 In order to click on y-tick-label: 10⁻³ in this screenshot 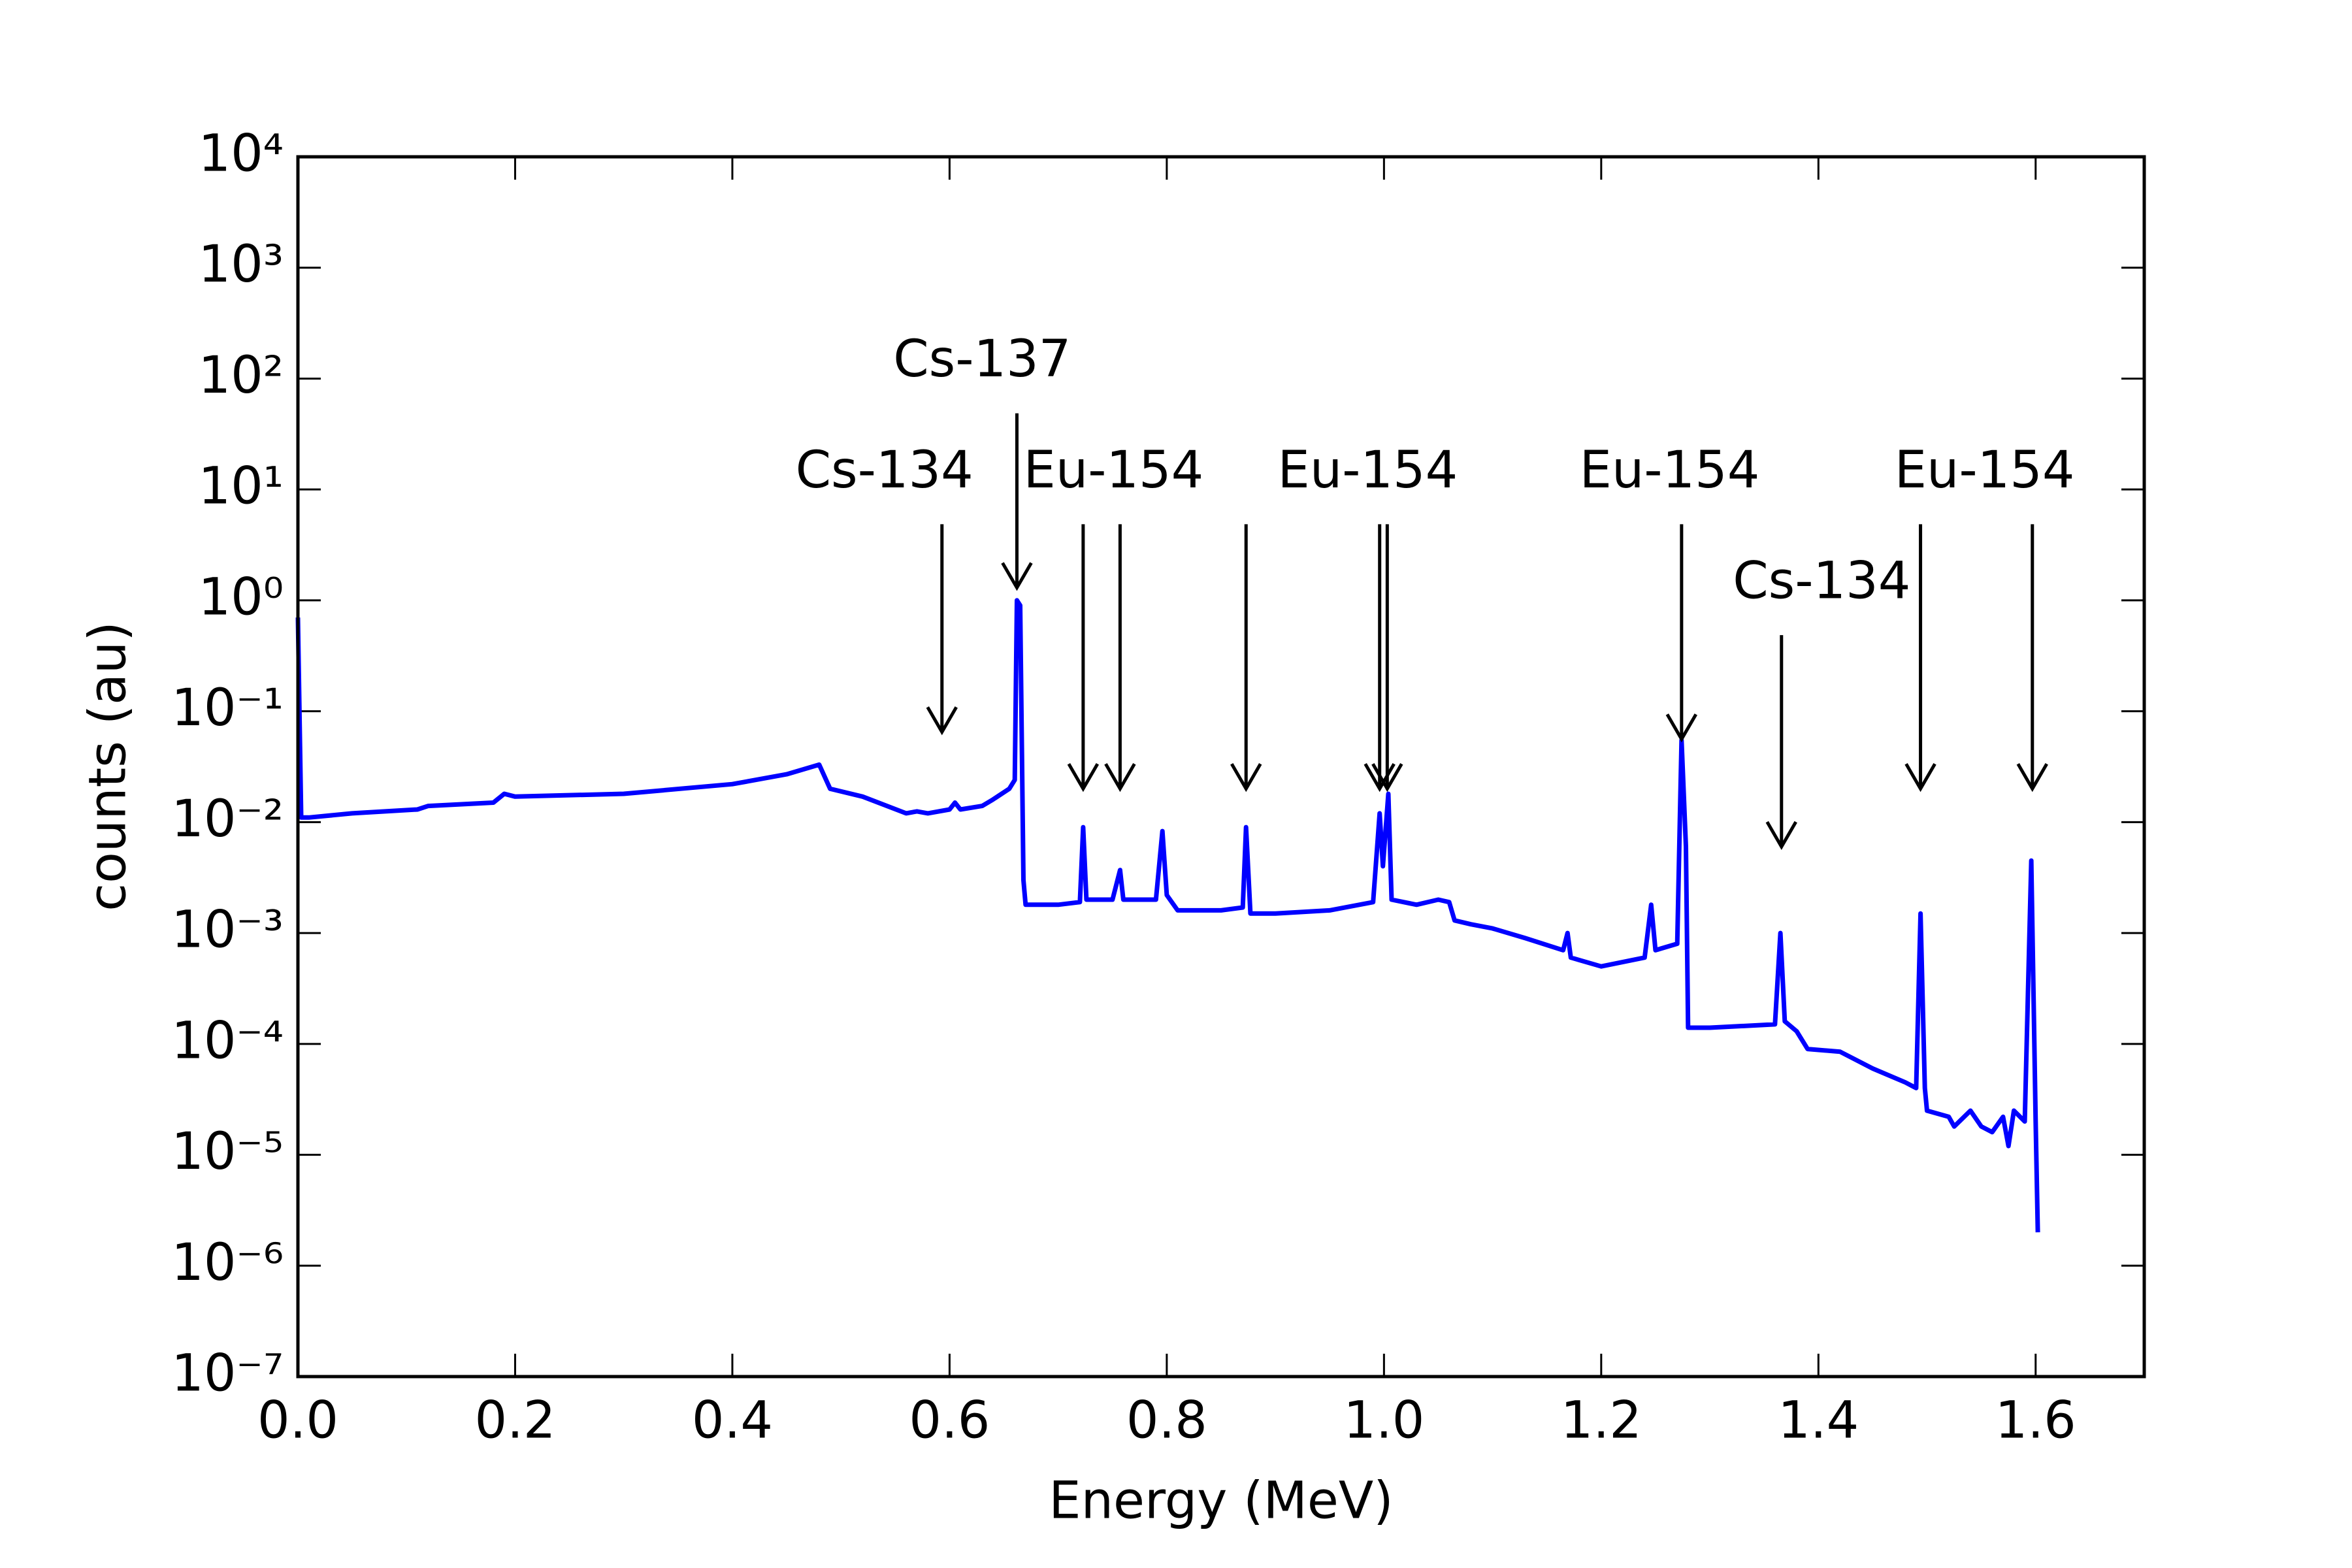, I will do `click(227, 930)`.